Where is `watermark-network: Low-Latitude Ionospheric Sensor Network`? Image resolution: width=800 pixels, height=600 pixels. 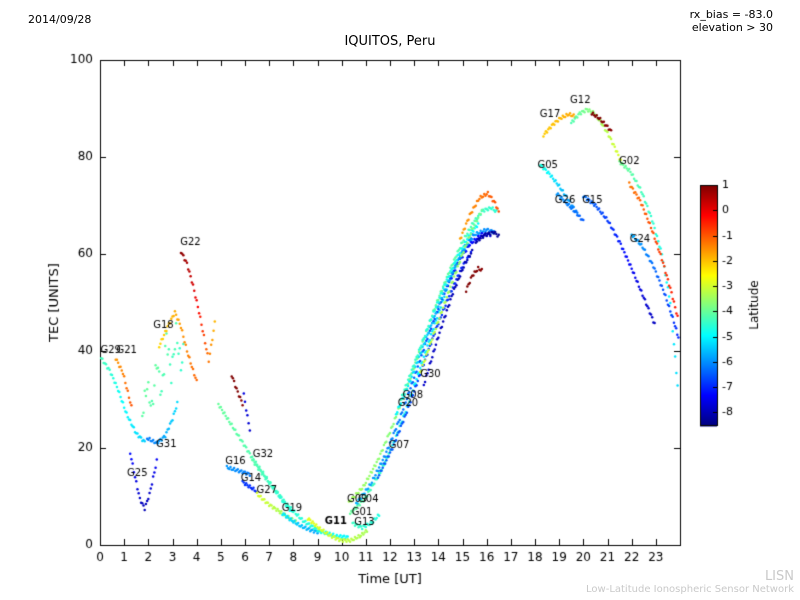 watermark-network: Low-Latitude Ionospheric Sensor Network is located at coordinates (690, 589).